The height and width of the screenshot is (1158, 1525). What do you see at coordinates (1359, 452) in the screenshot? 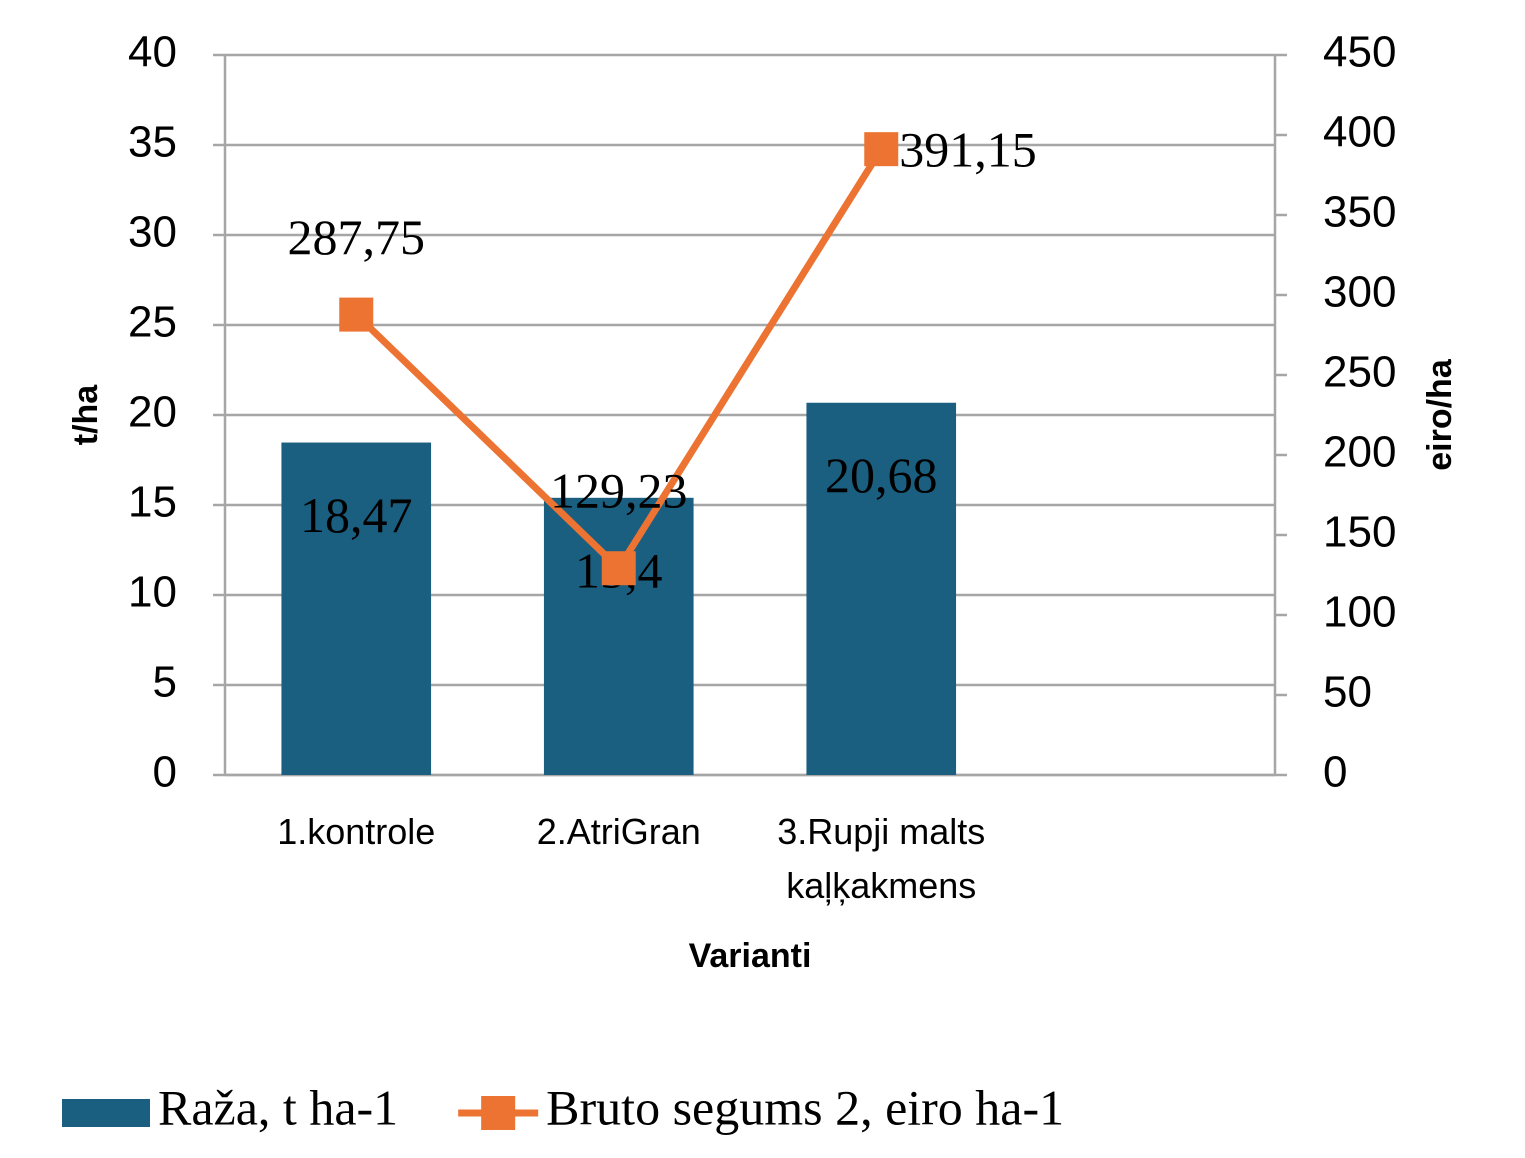
I see `y2-tick-label: 200` at bounding box center [1359, 452].